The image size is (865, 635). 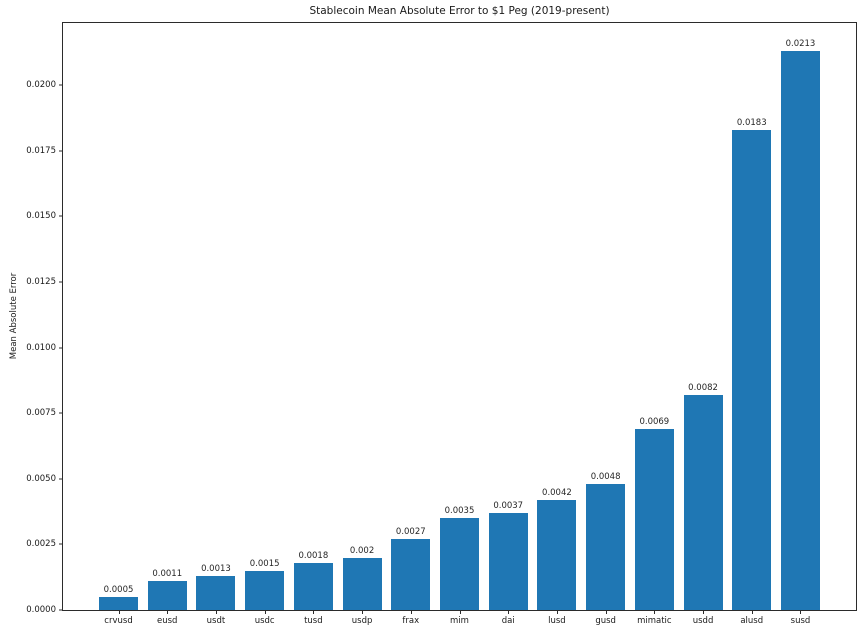 What do you see at coordinates (800, 330) in the screenshot?
I see `bar-susd` at bounding box center [800, 330].